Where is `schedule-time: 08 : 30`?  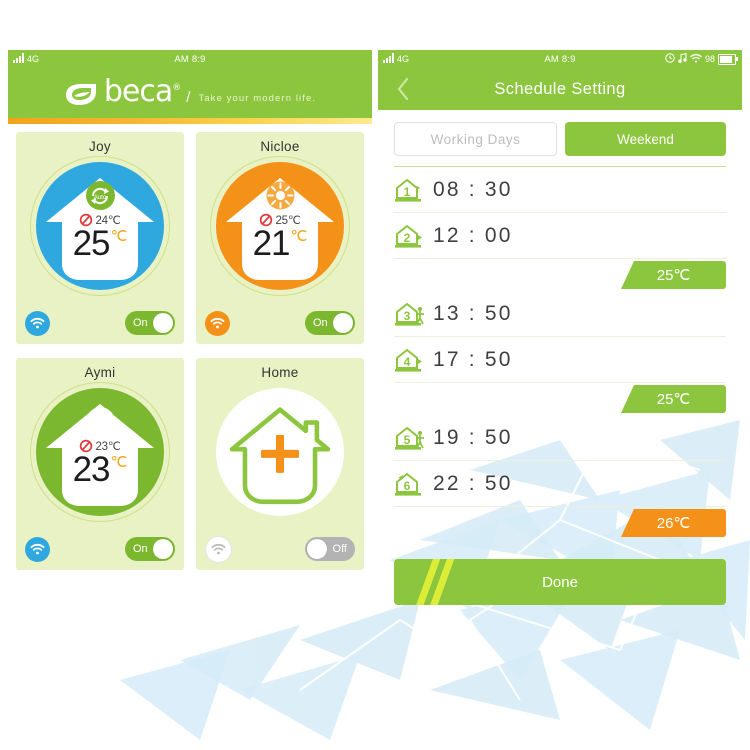
schedule-time: 08 : 30 is located at coordinates (473, 189).